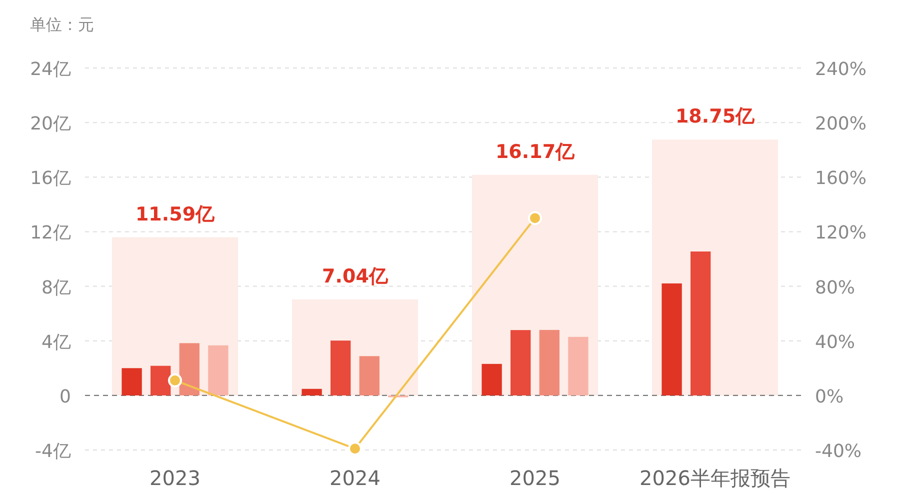 This screenshot has width=900, height=500. What do you see at coordinates (535, 151) in the screenshot?
I see `data-label: 16.17亿` at bounding box center [535, 151].